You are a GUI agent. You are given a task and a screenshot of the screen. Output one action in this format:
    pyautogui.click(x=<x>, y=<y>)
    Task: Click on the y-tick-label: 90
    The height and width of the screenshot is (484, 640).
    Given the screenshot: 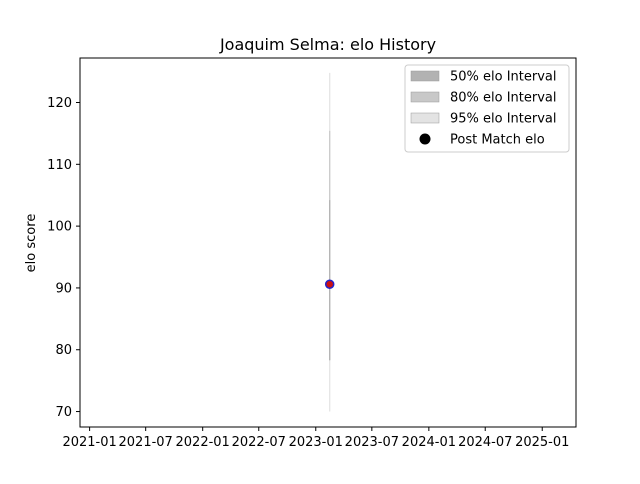 What is the action you would take?
    pyautogui.click(x=63, y=288)
    